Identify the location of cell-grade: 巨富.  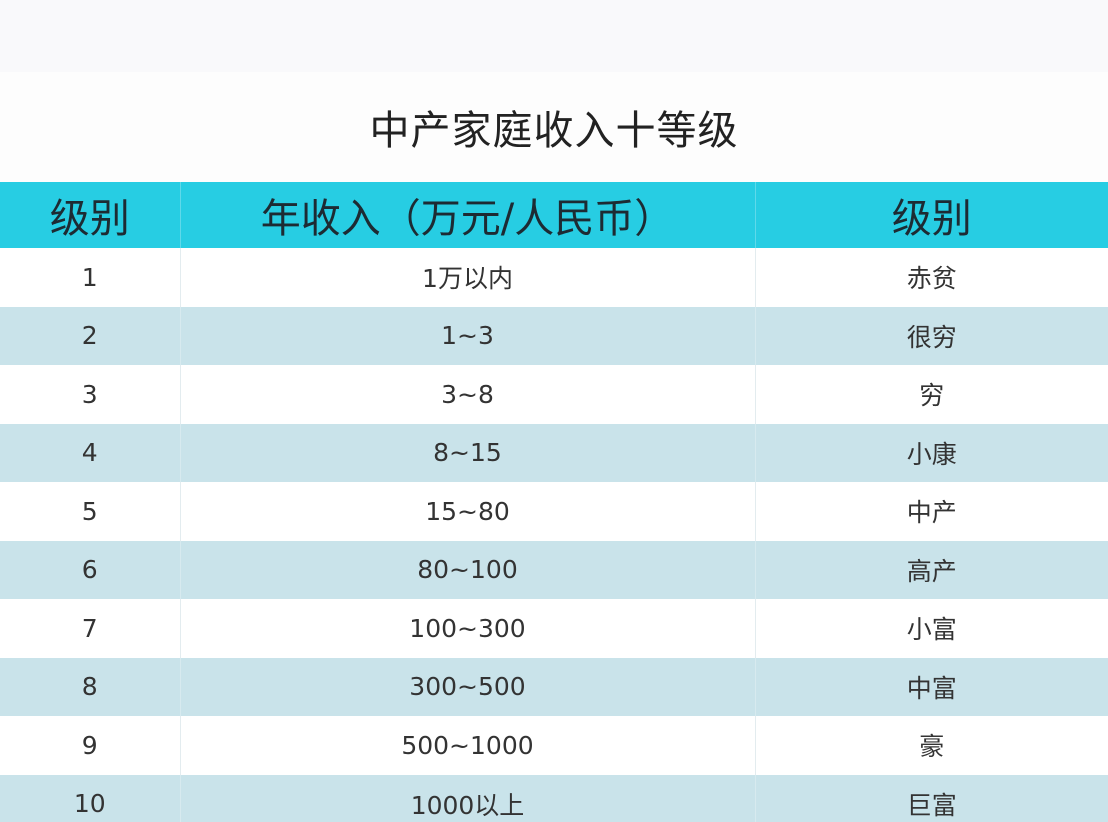
(931, 798).